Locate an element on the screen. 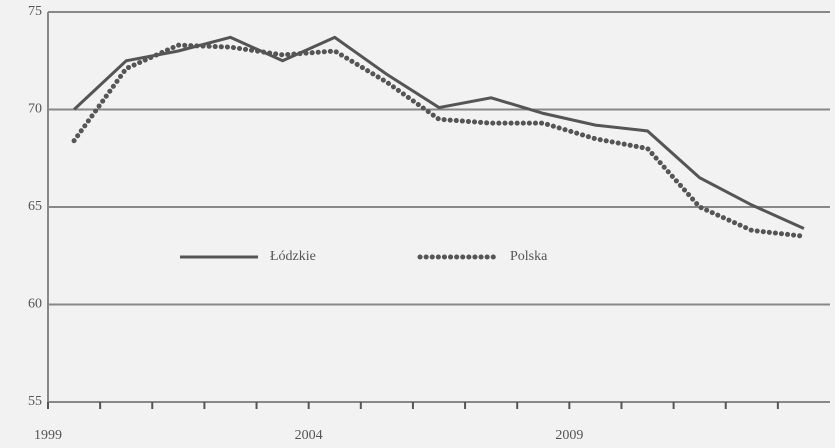 This screenshot has height=448, width=835. legend-label: Łódzkie is located at coordinates (293, 256).